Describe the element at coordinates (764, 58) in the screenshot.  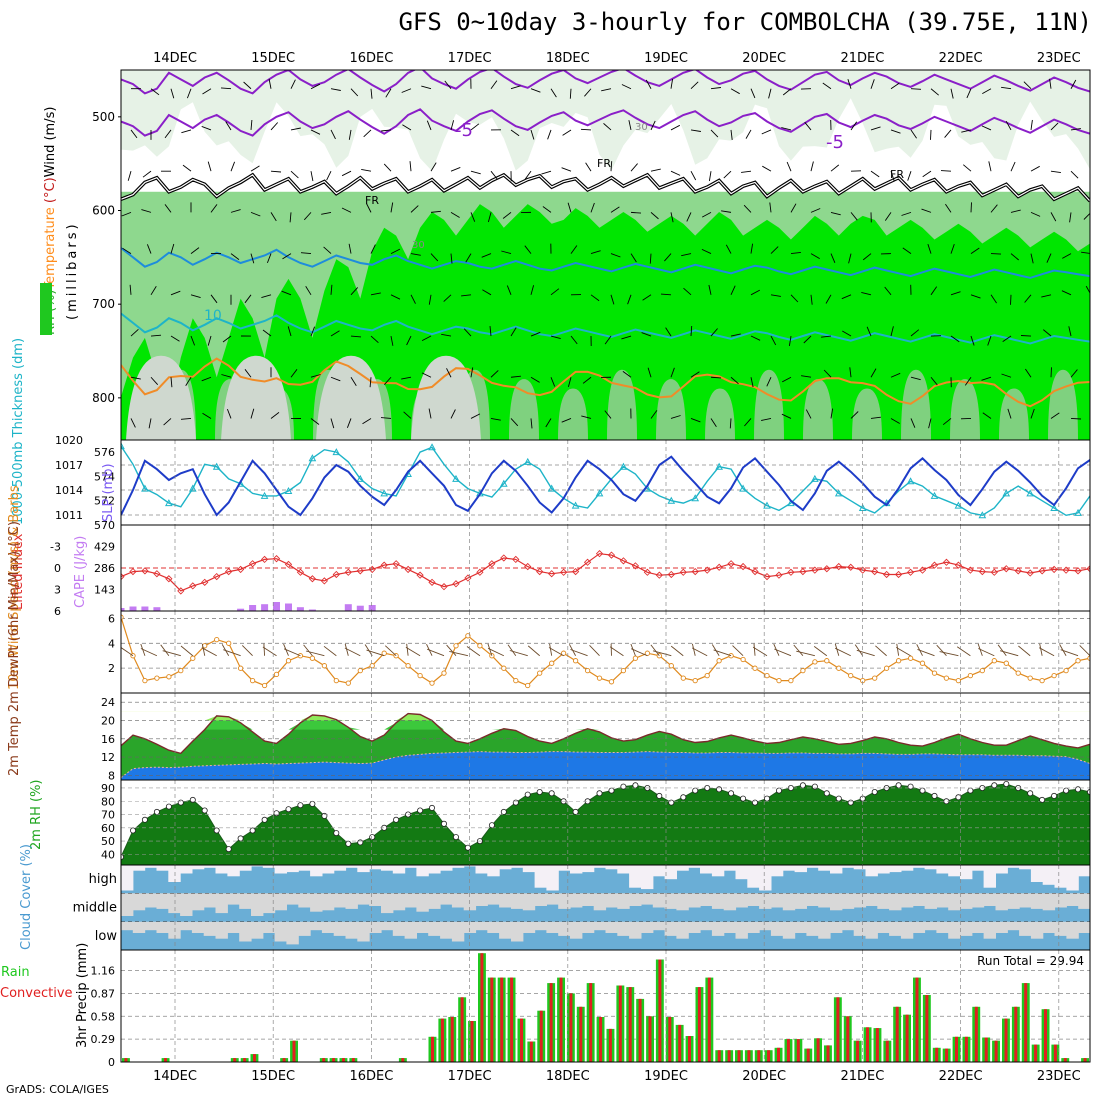
I see `date-label-top: 20DEC` at that location.